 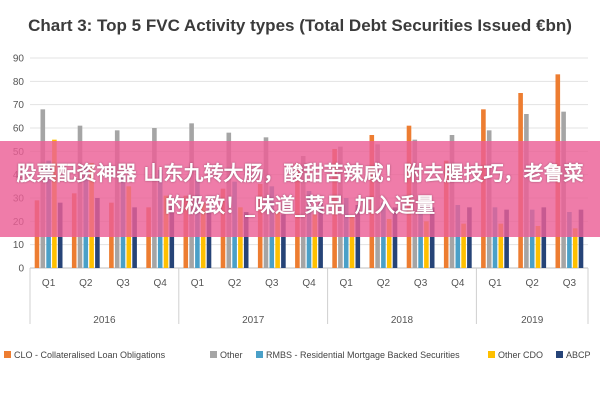 What do you see at coordinates (104, 320) in the screenshot?
I see `year-label: 2016` at bounding box center [104, 320].